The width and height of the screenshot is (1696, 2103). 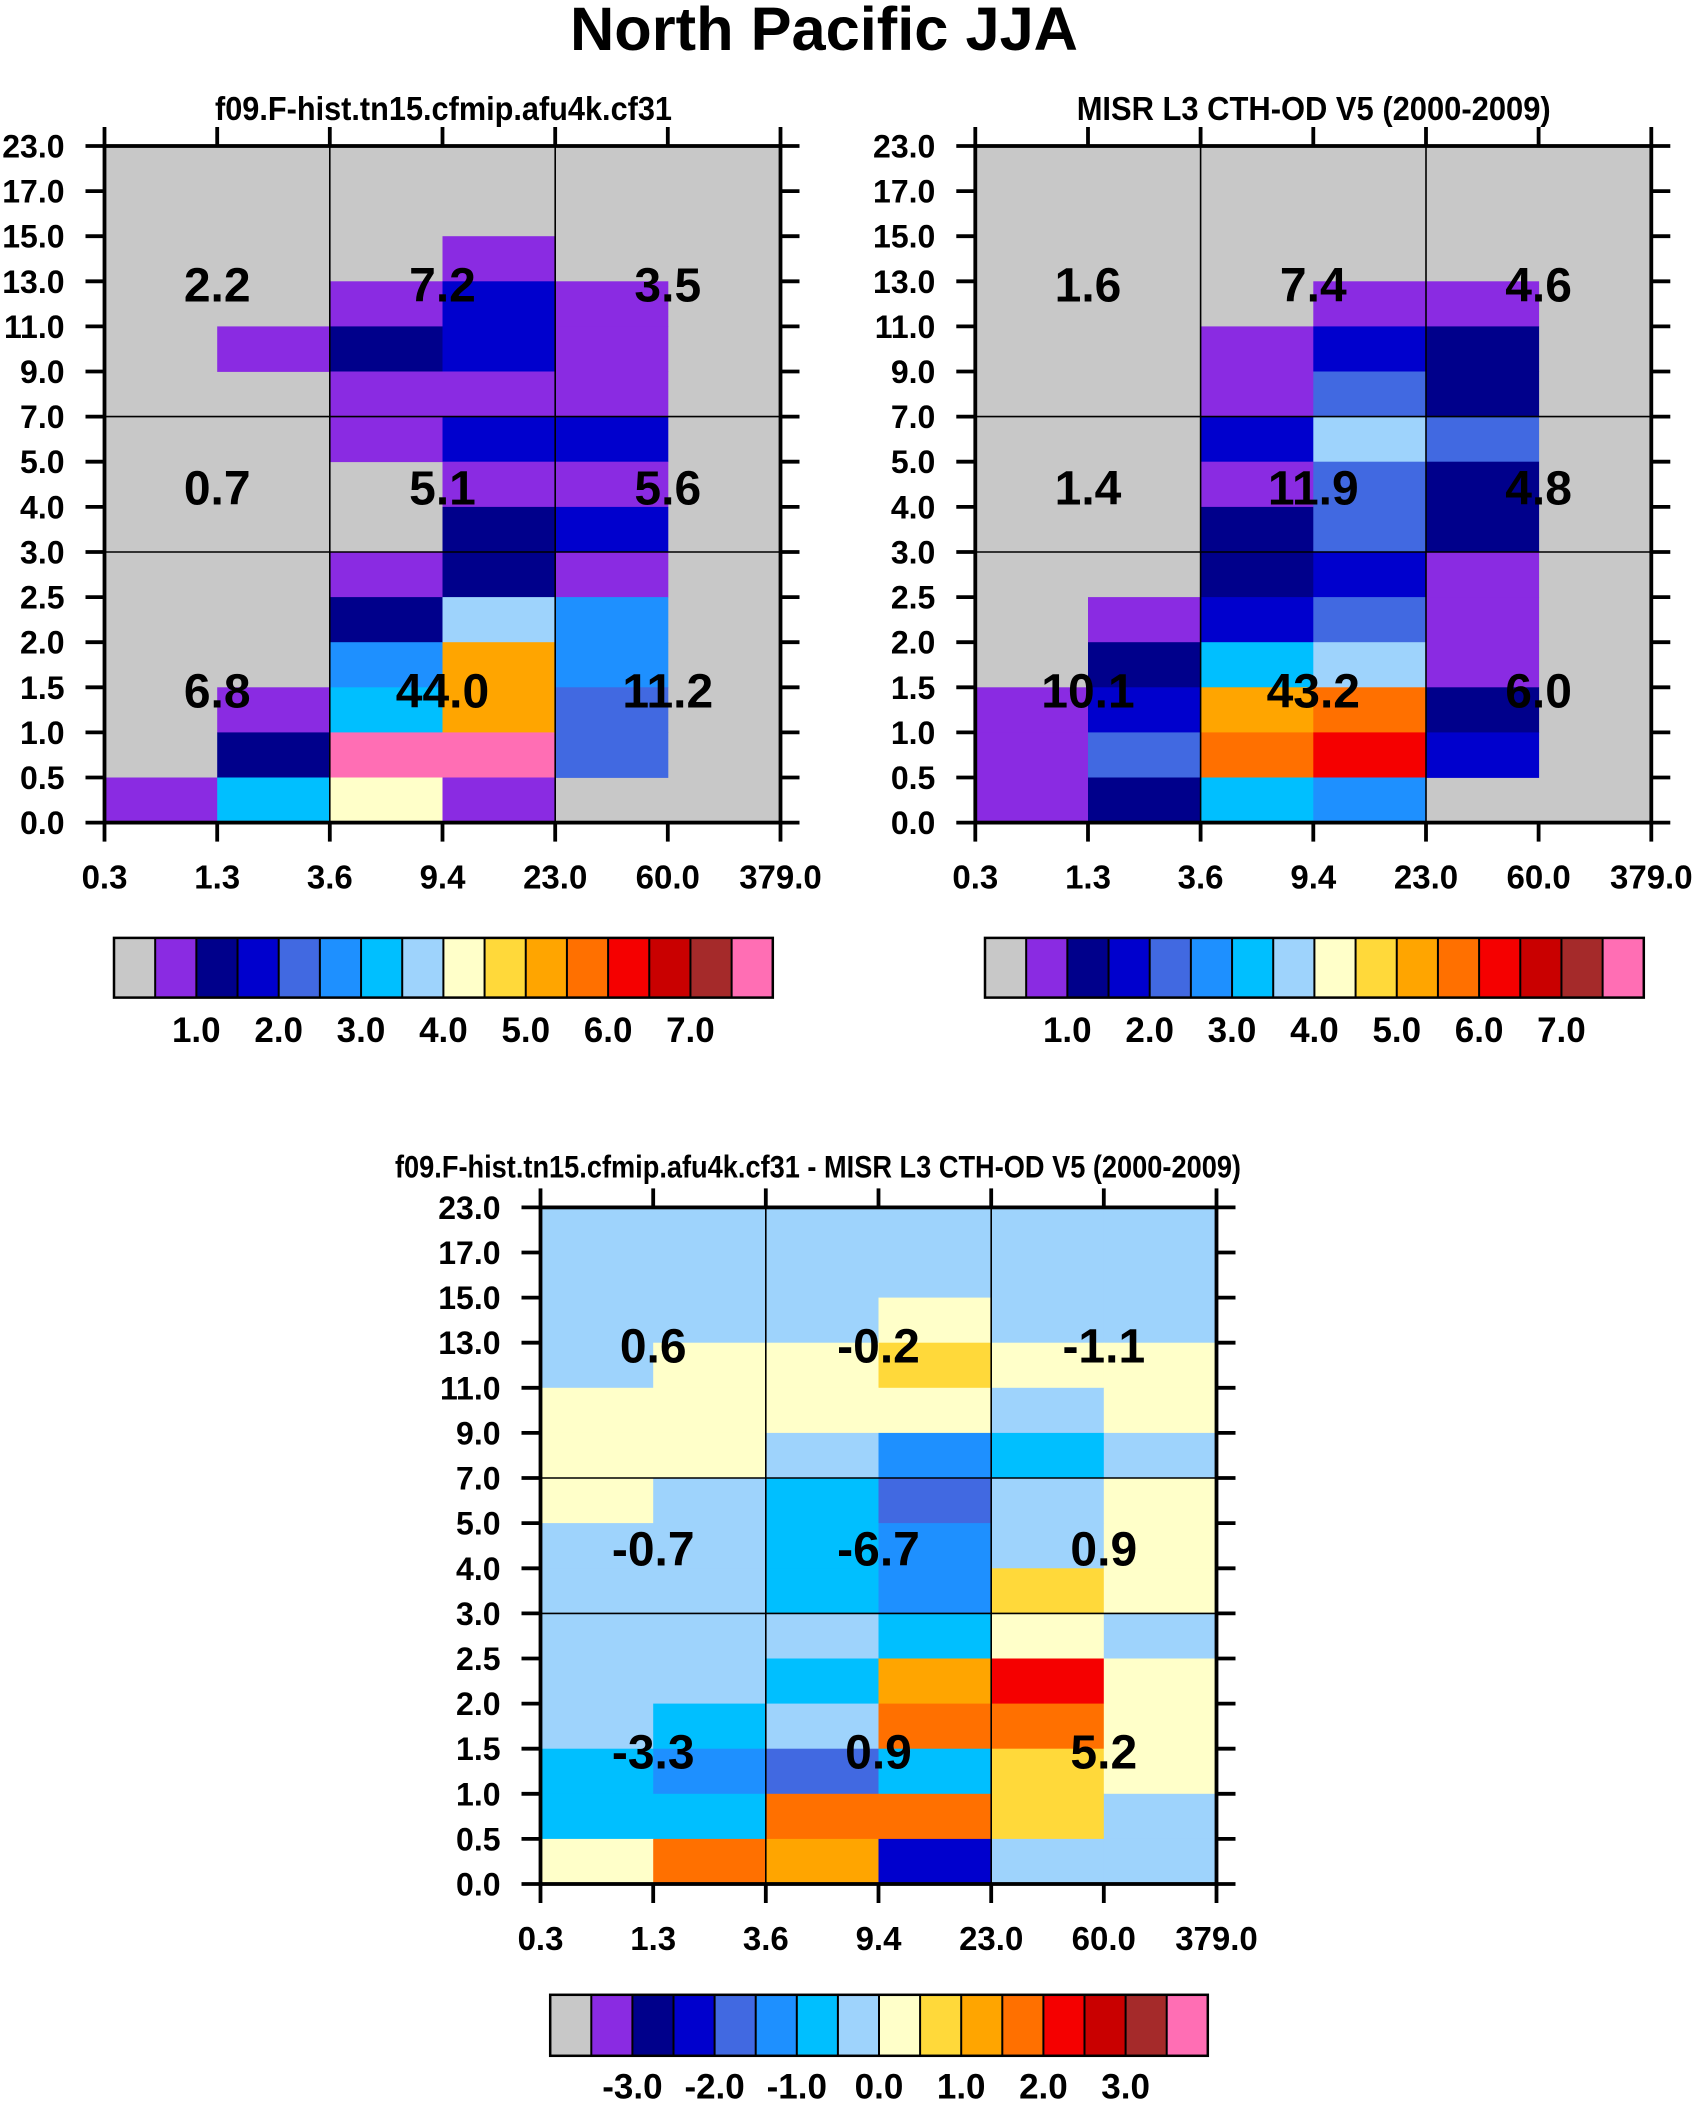 What do you see at coordinates (1088, 488) in the screenshot?
I see `svg-text: 1.4` at bounding box center [1088, 488].